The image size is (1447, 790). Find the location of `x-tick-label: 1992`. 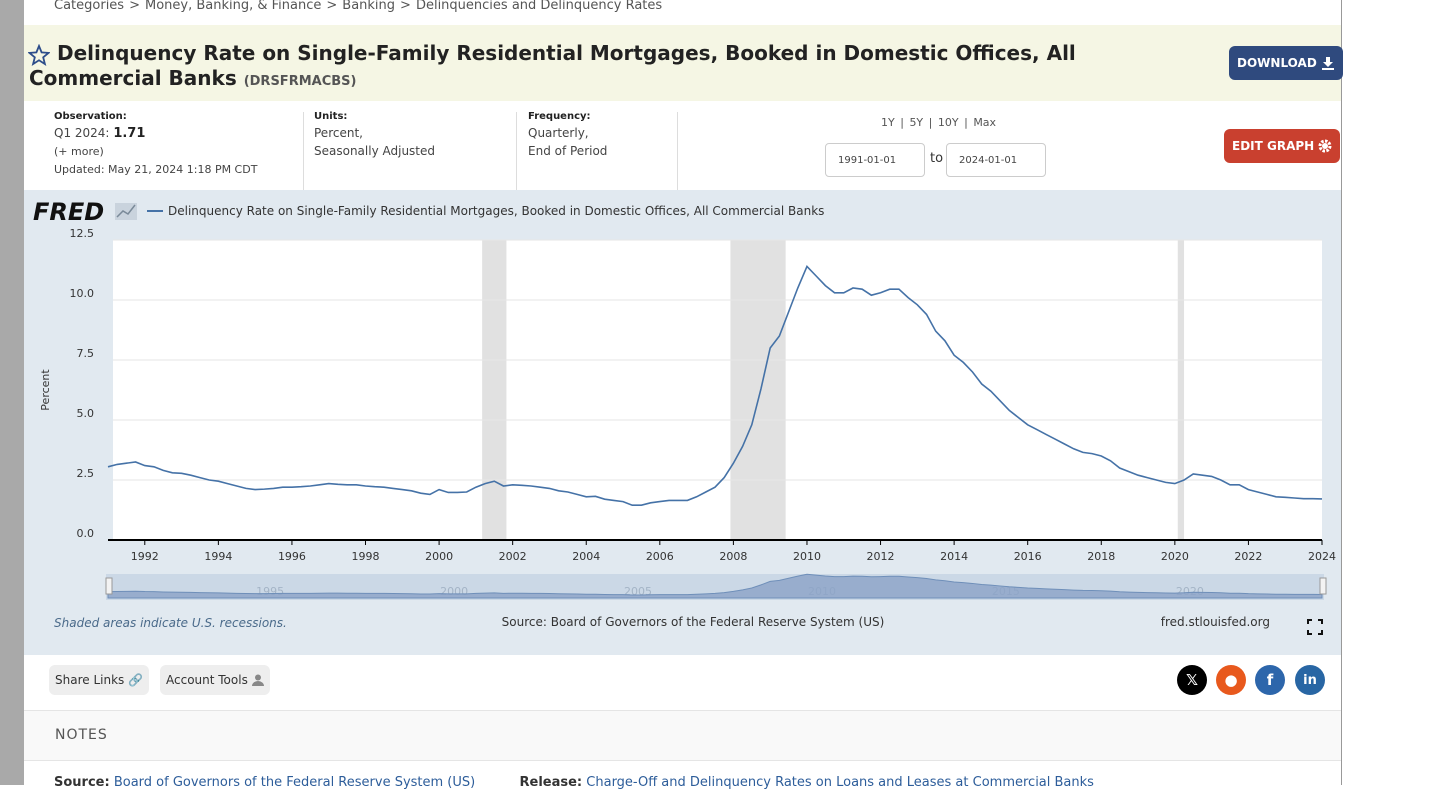

x-tick-label: 1992 is located at coordinates (145, 556).